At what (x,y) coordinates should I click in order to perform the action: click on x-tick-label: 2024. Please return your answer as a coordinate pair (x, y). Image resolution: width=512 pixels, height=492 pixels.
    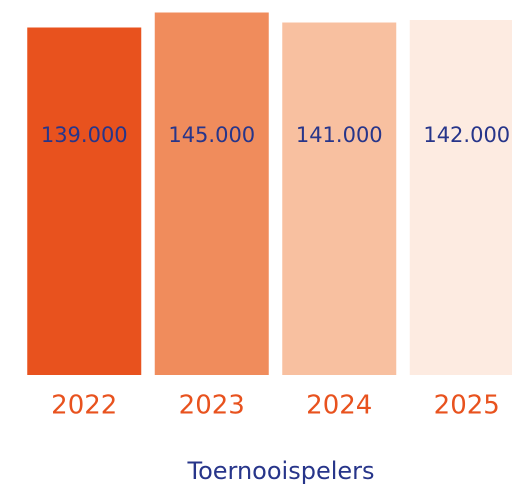
    Looking at the image, I should click on (339, 406).